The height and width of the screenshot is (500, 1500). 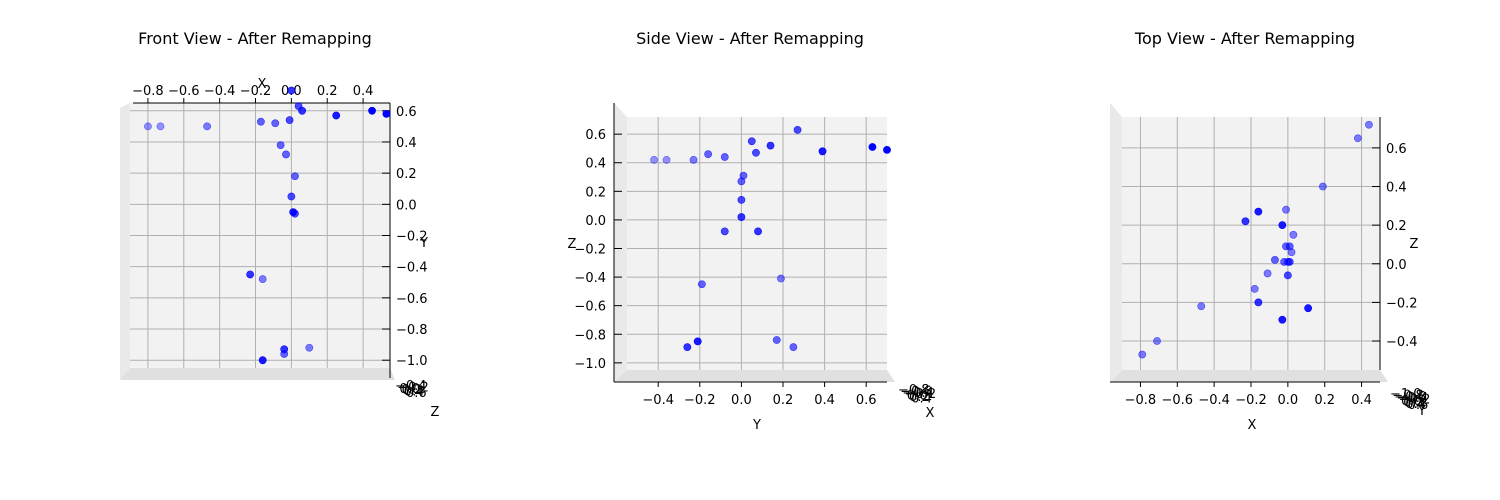 What do you see at coordinates (756, 425) in the screenshot?
I see `x-axis-label: Y` at bounding box center [756, 425].